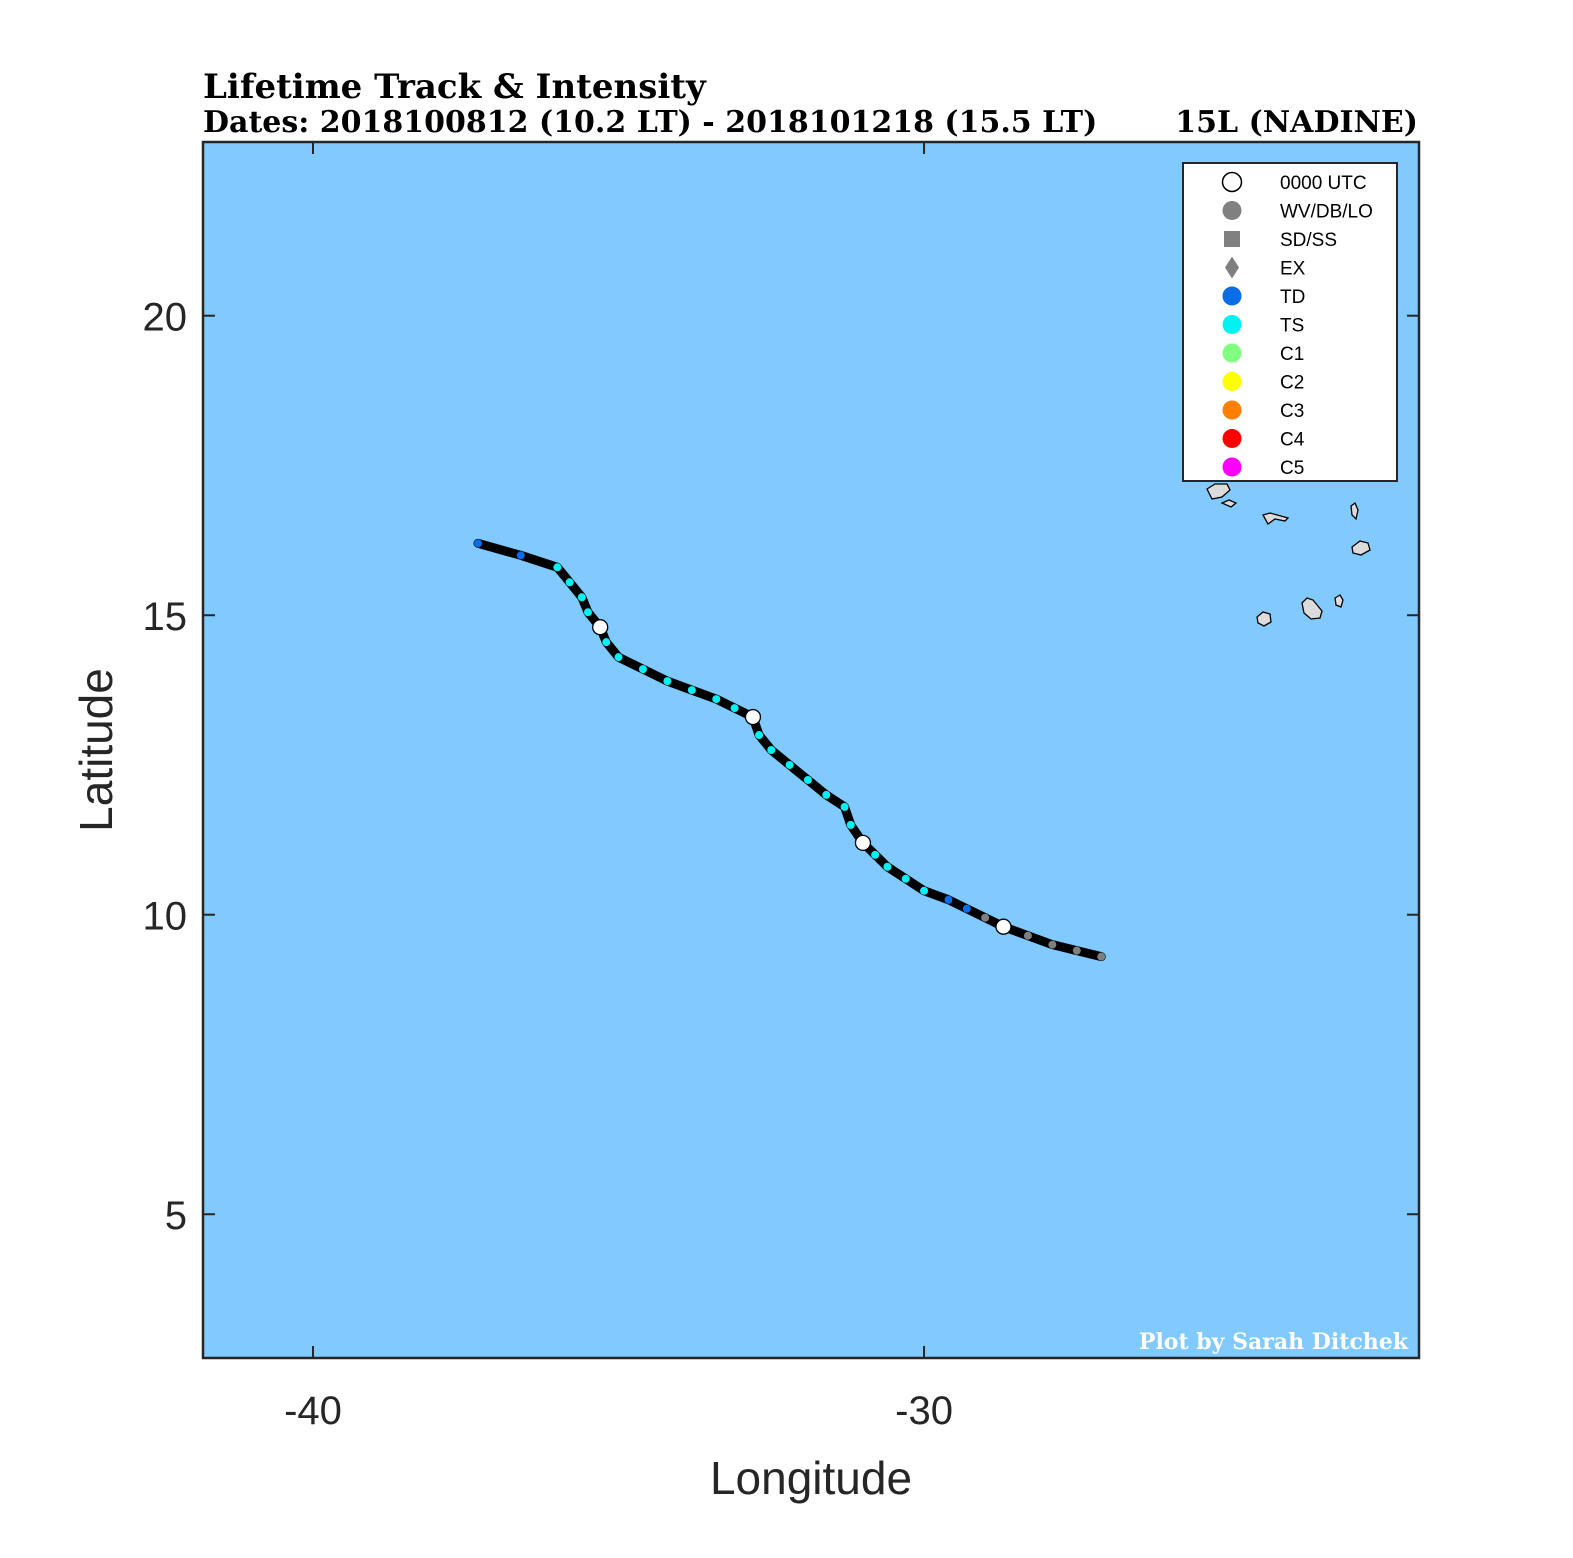 Image resolution: width=1573 pixels, height=1558 pixels. Describe the element at coordinates (96, 750) in the screenshot. I see `y-axis-label: Latitude` at that location.